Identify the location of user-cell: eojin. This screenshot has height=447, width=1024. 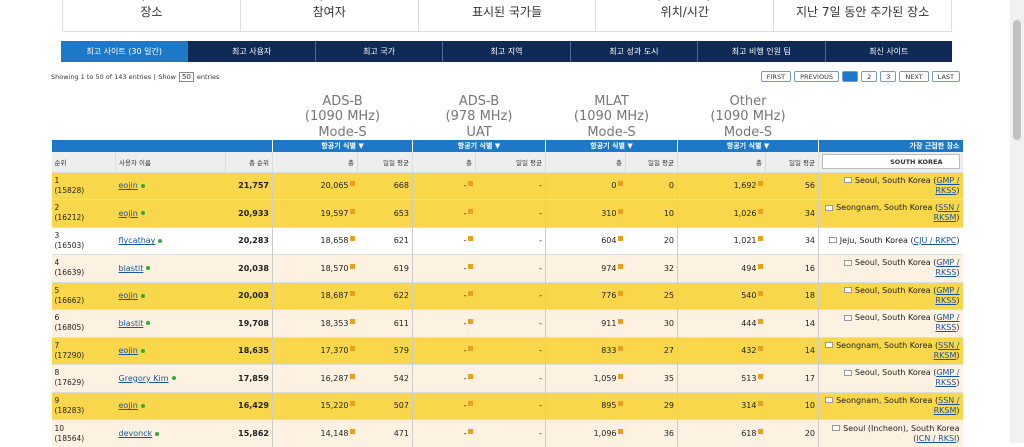
(171, 214).